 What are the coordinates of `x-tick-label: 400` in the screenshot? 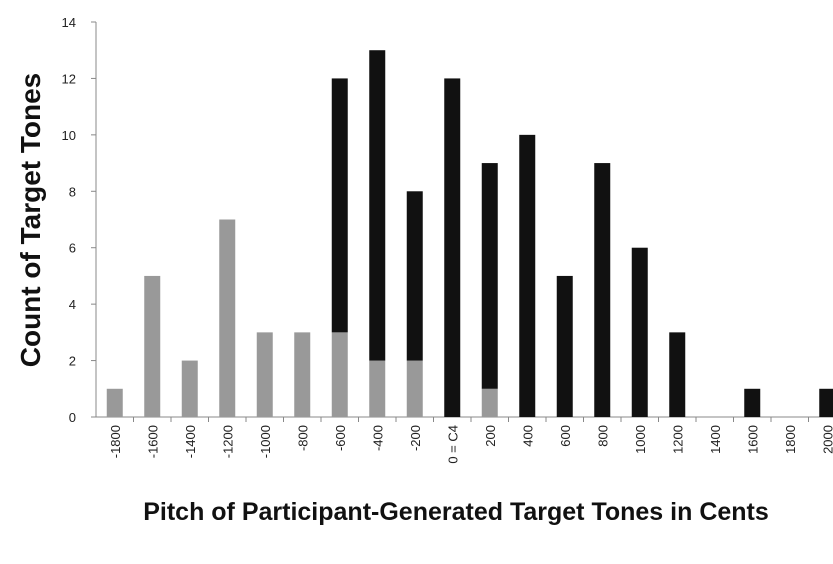 It's located at (527, 436).